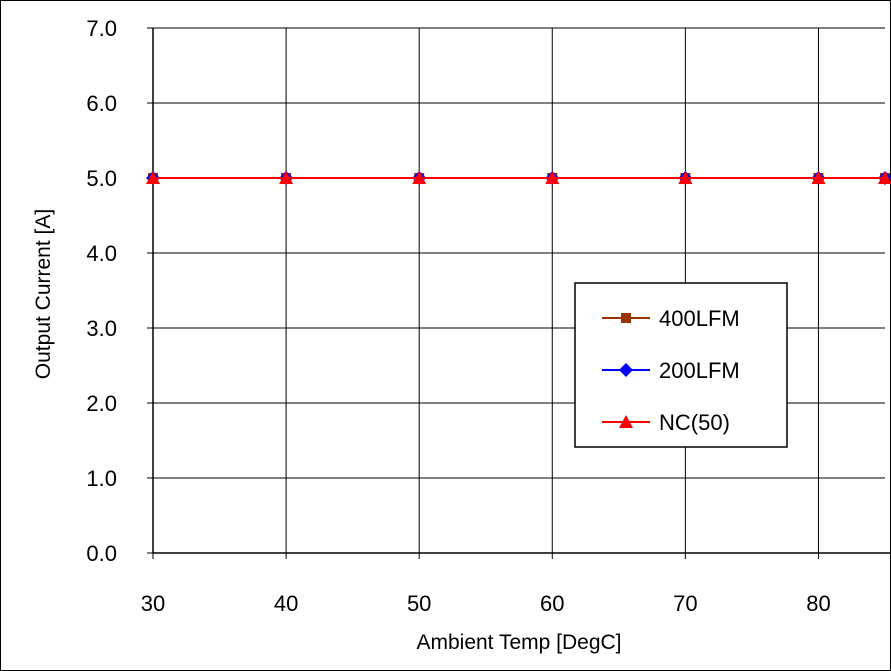 This screenshot has width=891, height=671. What do you see at coordinates (518, 642) in the screenshot?
I see `x-axis-title: Ambient Temp [DegC]` at bounding box center [518, 642].